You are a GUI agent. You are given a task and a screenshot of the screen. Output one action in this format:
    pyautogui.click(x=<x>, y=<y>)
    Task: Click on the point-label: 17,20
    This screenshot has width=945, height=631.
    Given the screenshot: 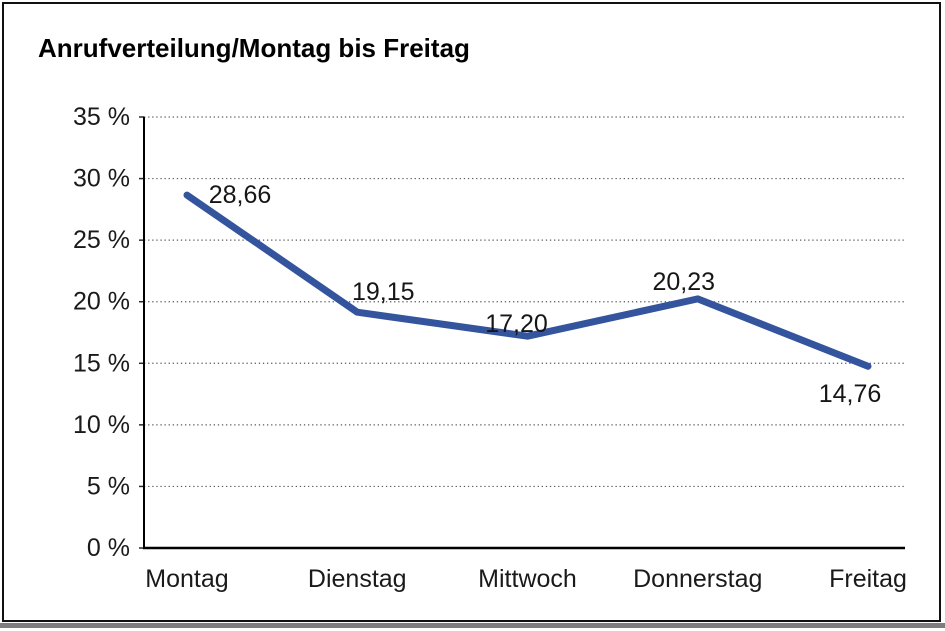 What is the action you would take?
    pyautogui.click(x=516, y=324)
    